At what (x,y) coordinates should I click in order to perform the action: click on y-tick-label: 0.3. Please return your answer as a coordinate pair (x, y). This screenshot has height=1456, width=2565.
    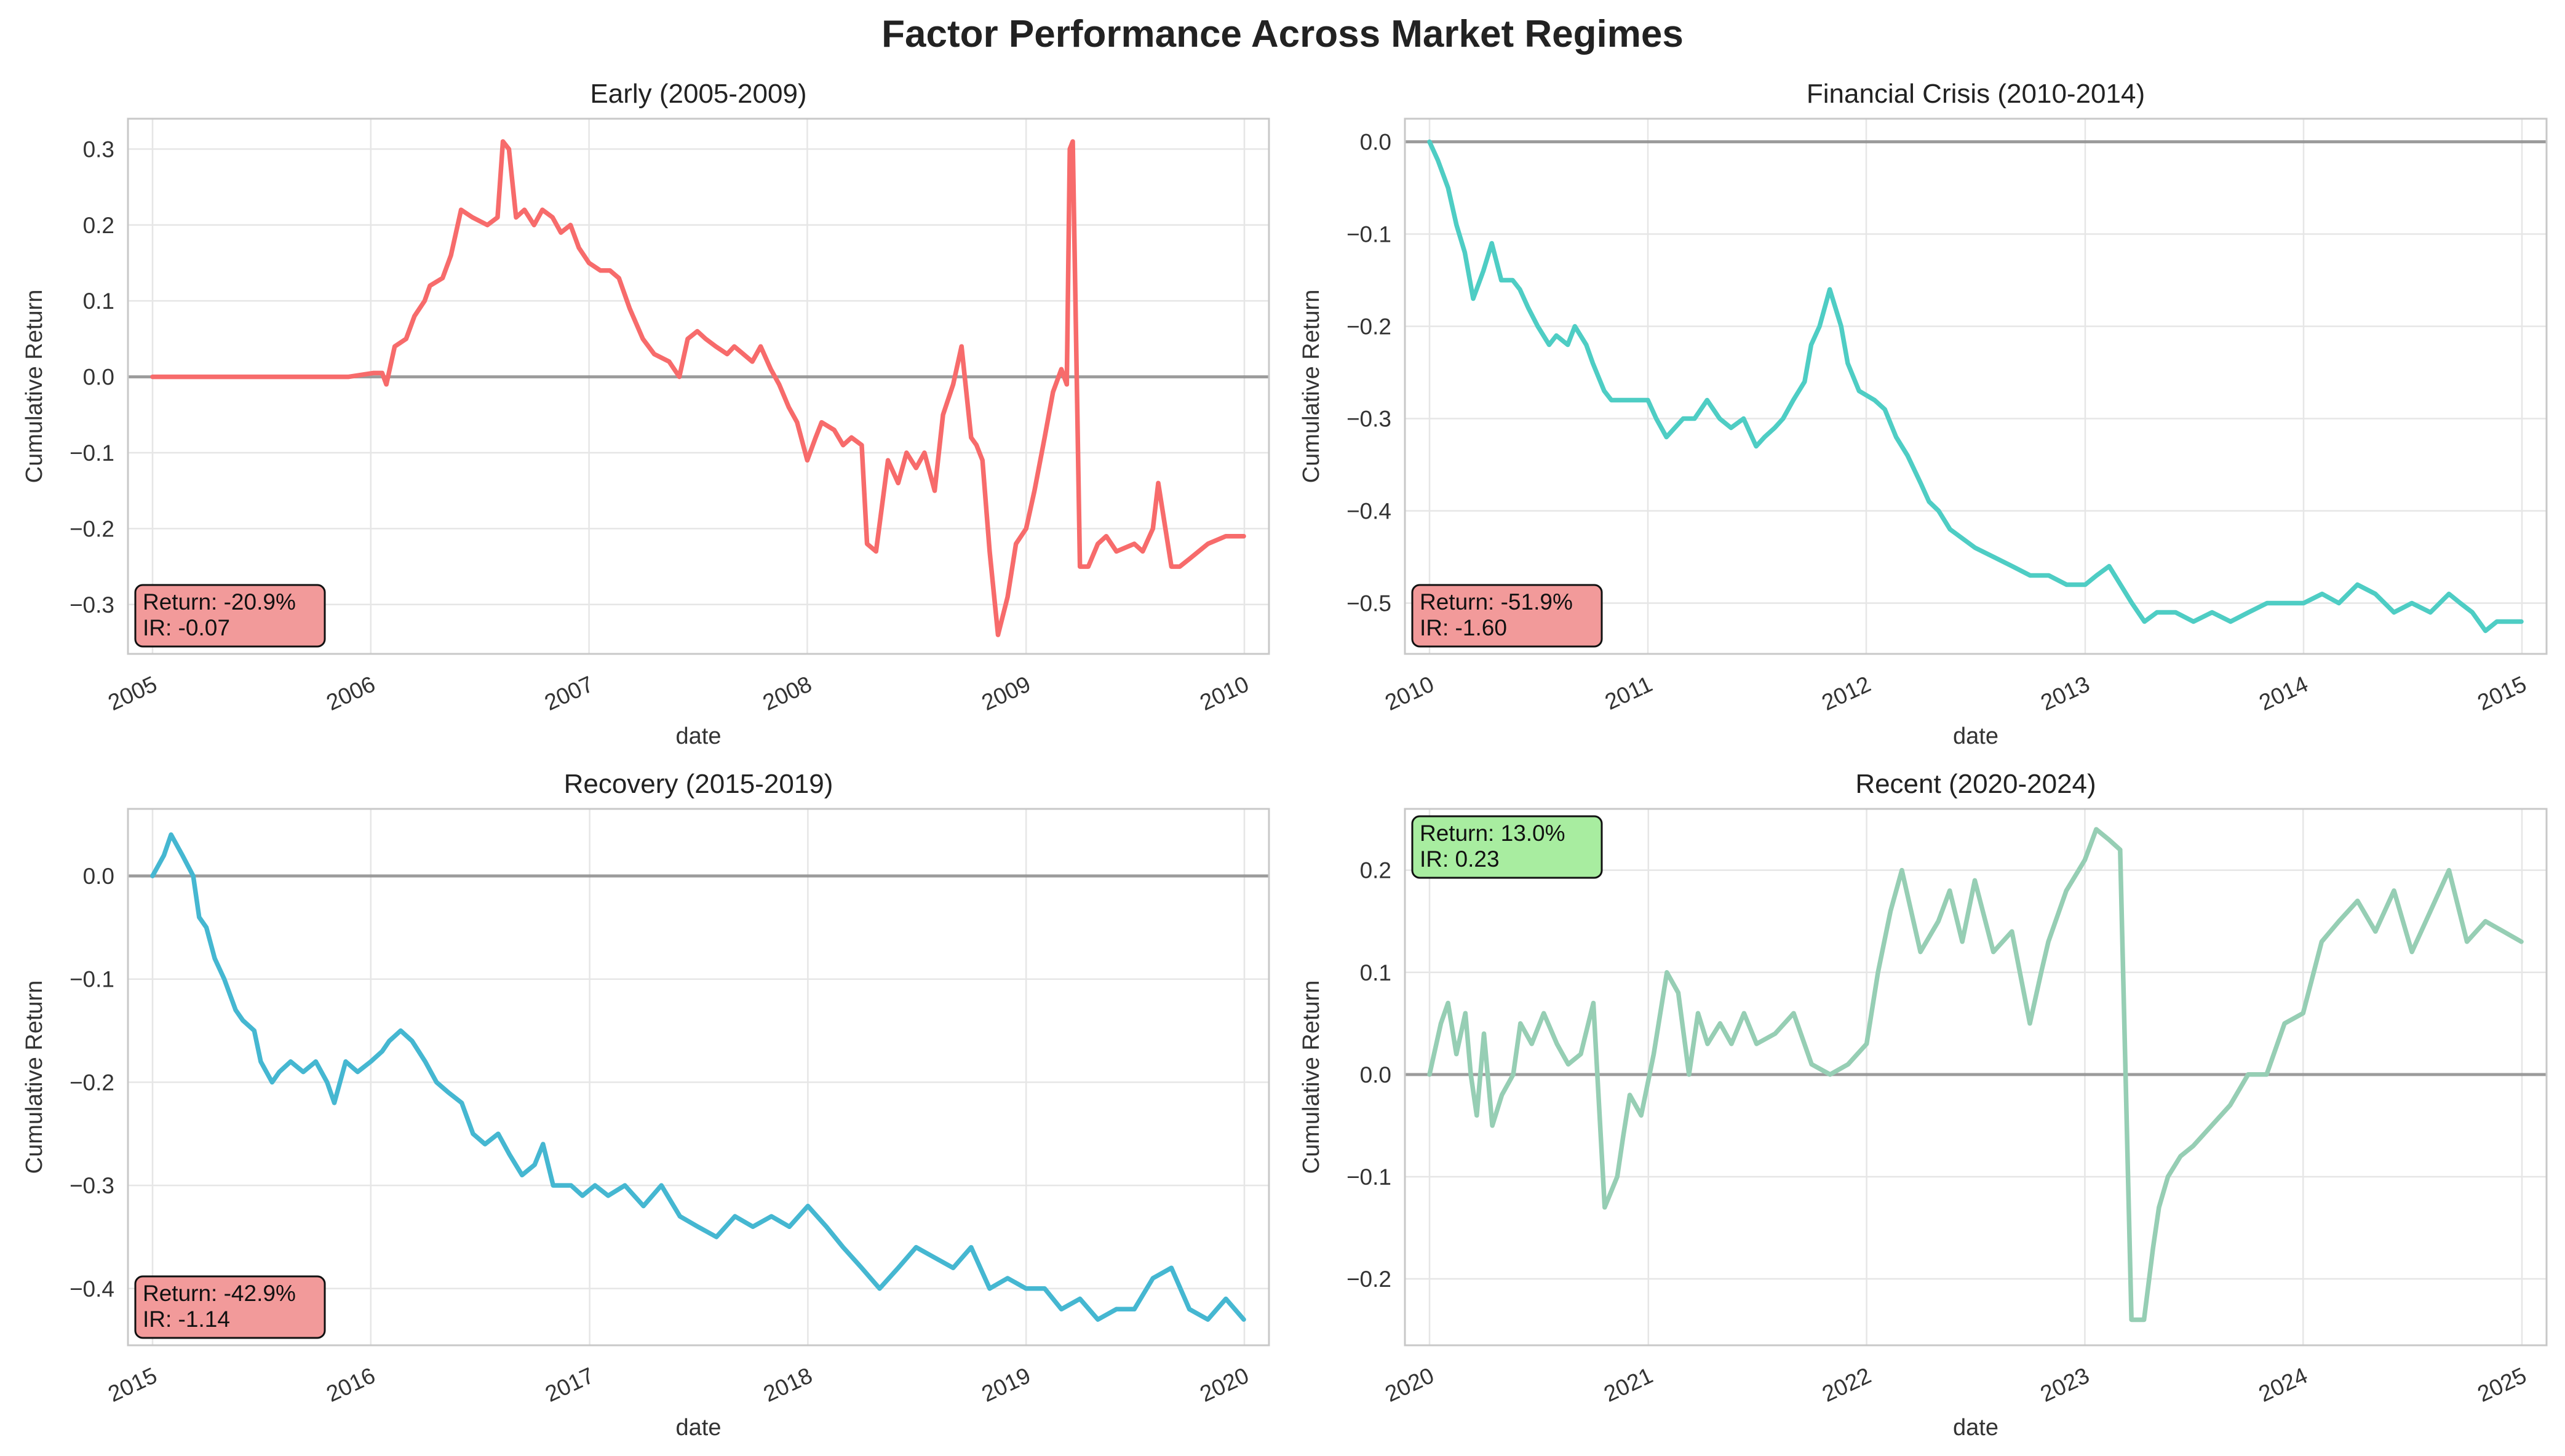
    Looking at the image, I should click on (98, 150).